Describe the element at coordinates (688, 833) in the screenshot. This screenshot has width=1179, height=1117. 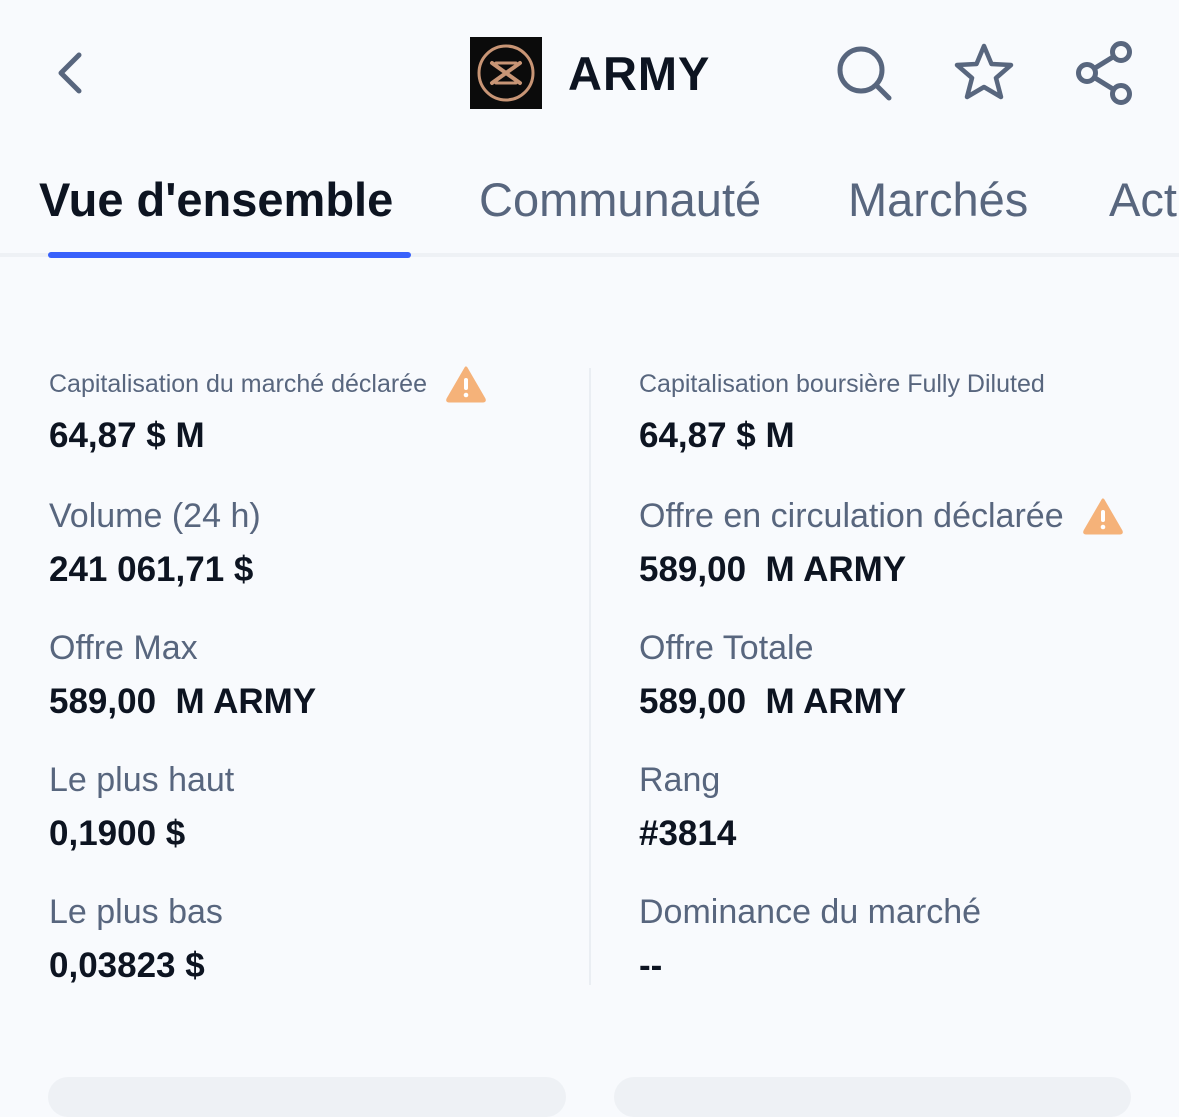
I see `stat-value: #3814` at that location.